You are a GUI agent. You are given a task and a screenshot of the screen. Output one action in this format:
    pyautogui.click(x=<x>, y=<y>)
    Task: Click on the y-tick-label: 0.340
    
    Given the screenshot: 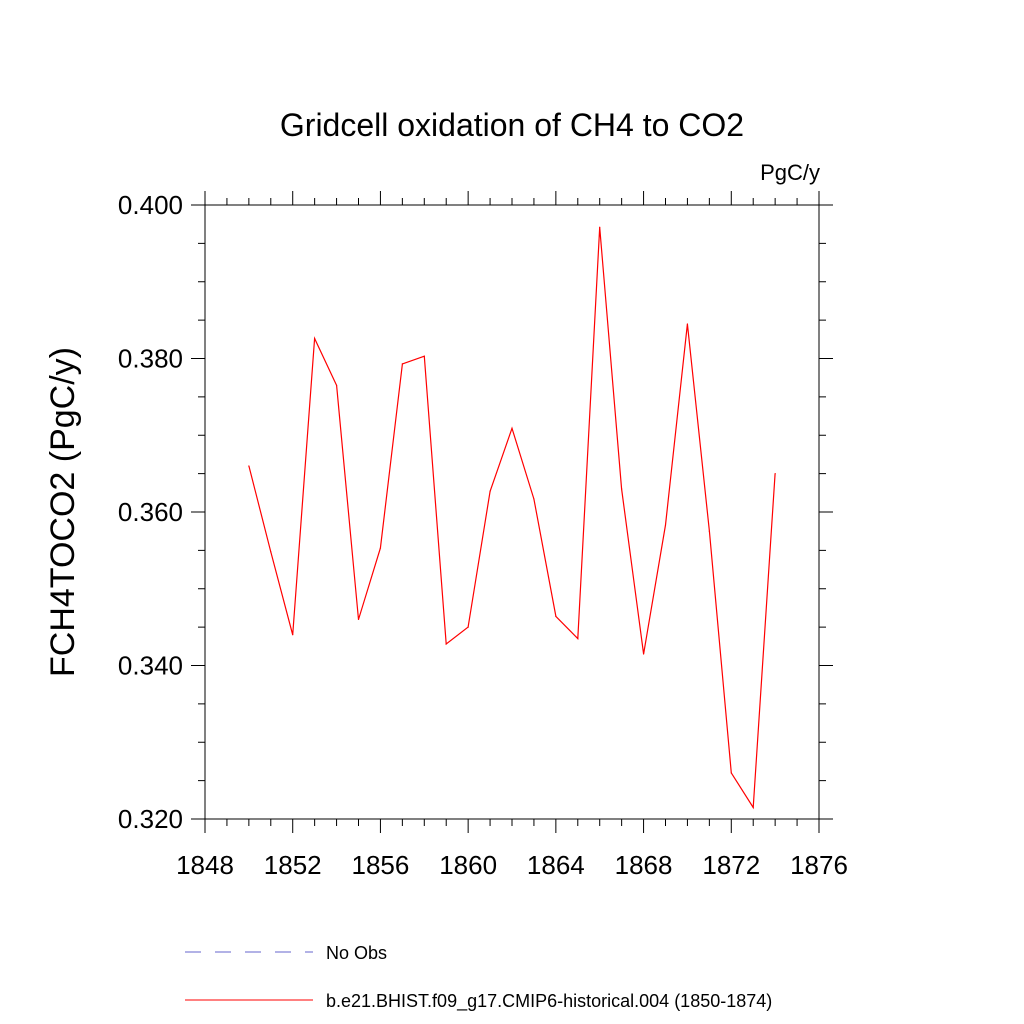 What is the action you would take?
    pyautogui.click(x=150, y=666)
    